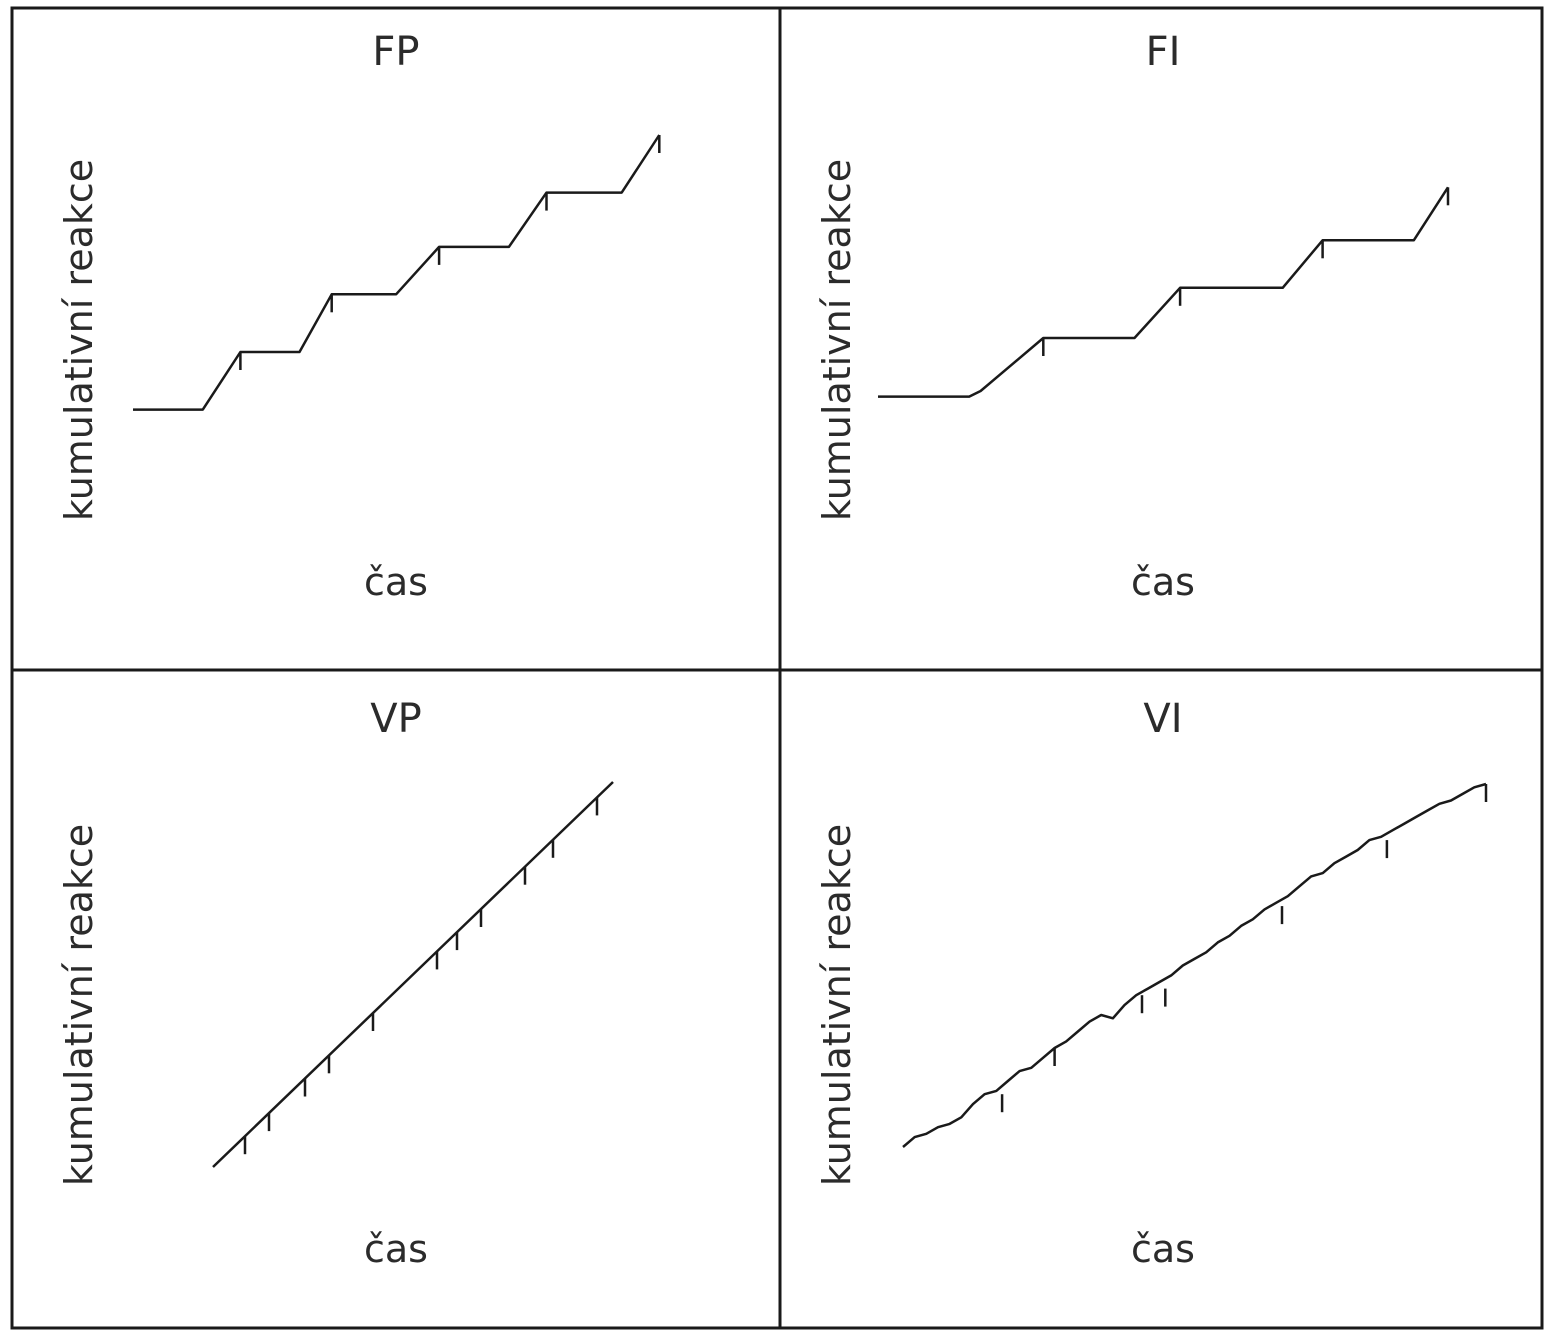 The image size is (1547, 1334). I want to click on panel-title: VP, so click(395, 719).